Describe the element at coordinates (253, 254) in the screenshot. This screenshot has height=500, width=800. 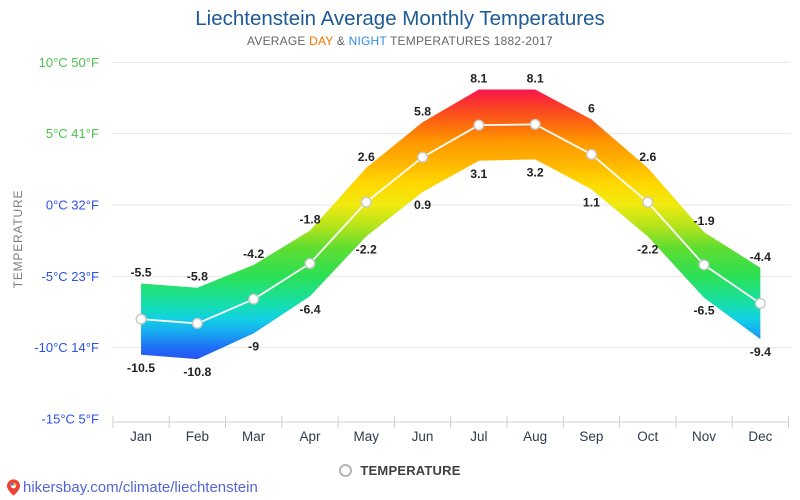
I see `day-temp-label: -4.2` at that location.